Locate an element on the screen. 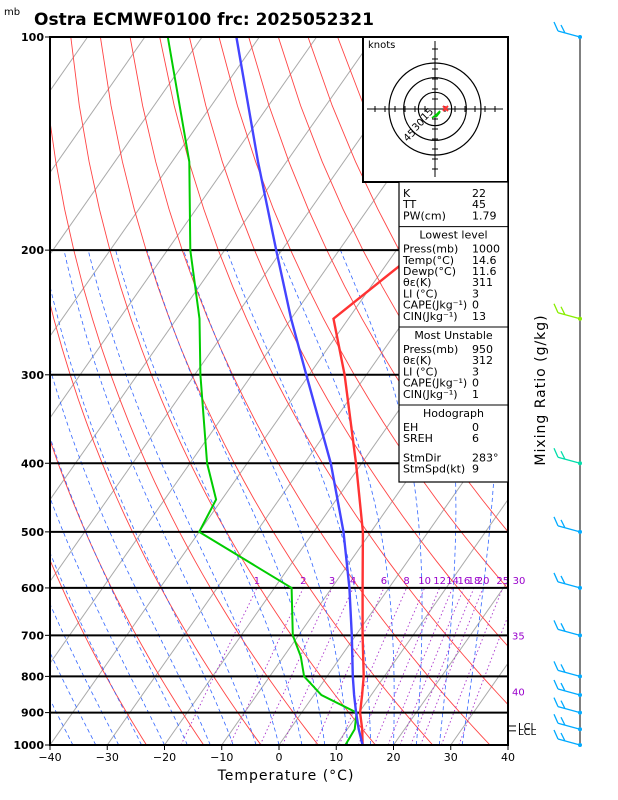  lowest-value: 1000 is located at coordinates (486, 249).